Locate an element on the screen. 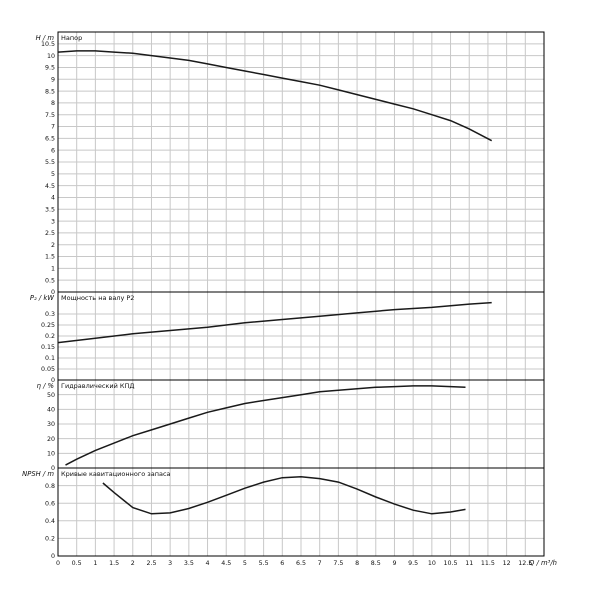 This screenshot has height=600, width=600. x-tick-label: 5.5 is located at coordinates (264, 563).